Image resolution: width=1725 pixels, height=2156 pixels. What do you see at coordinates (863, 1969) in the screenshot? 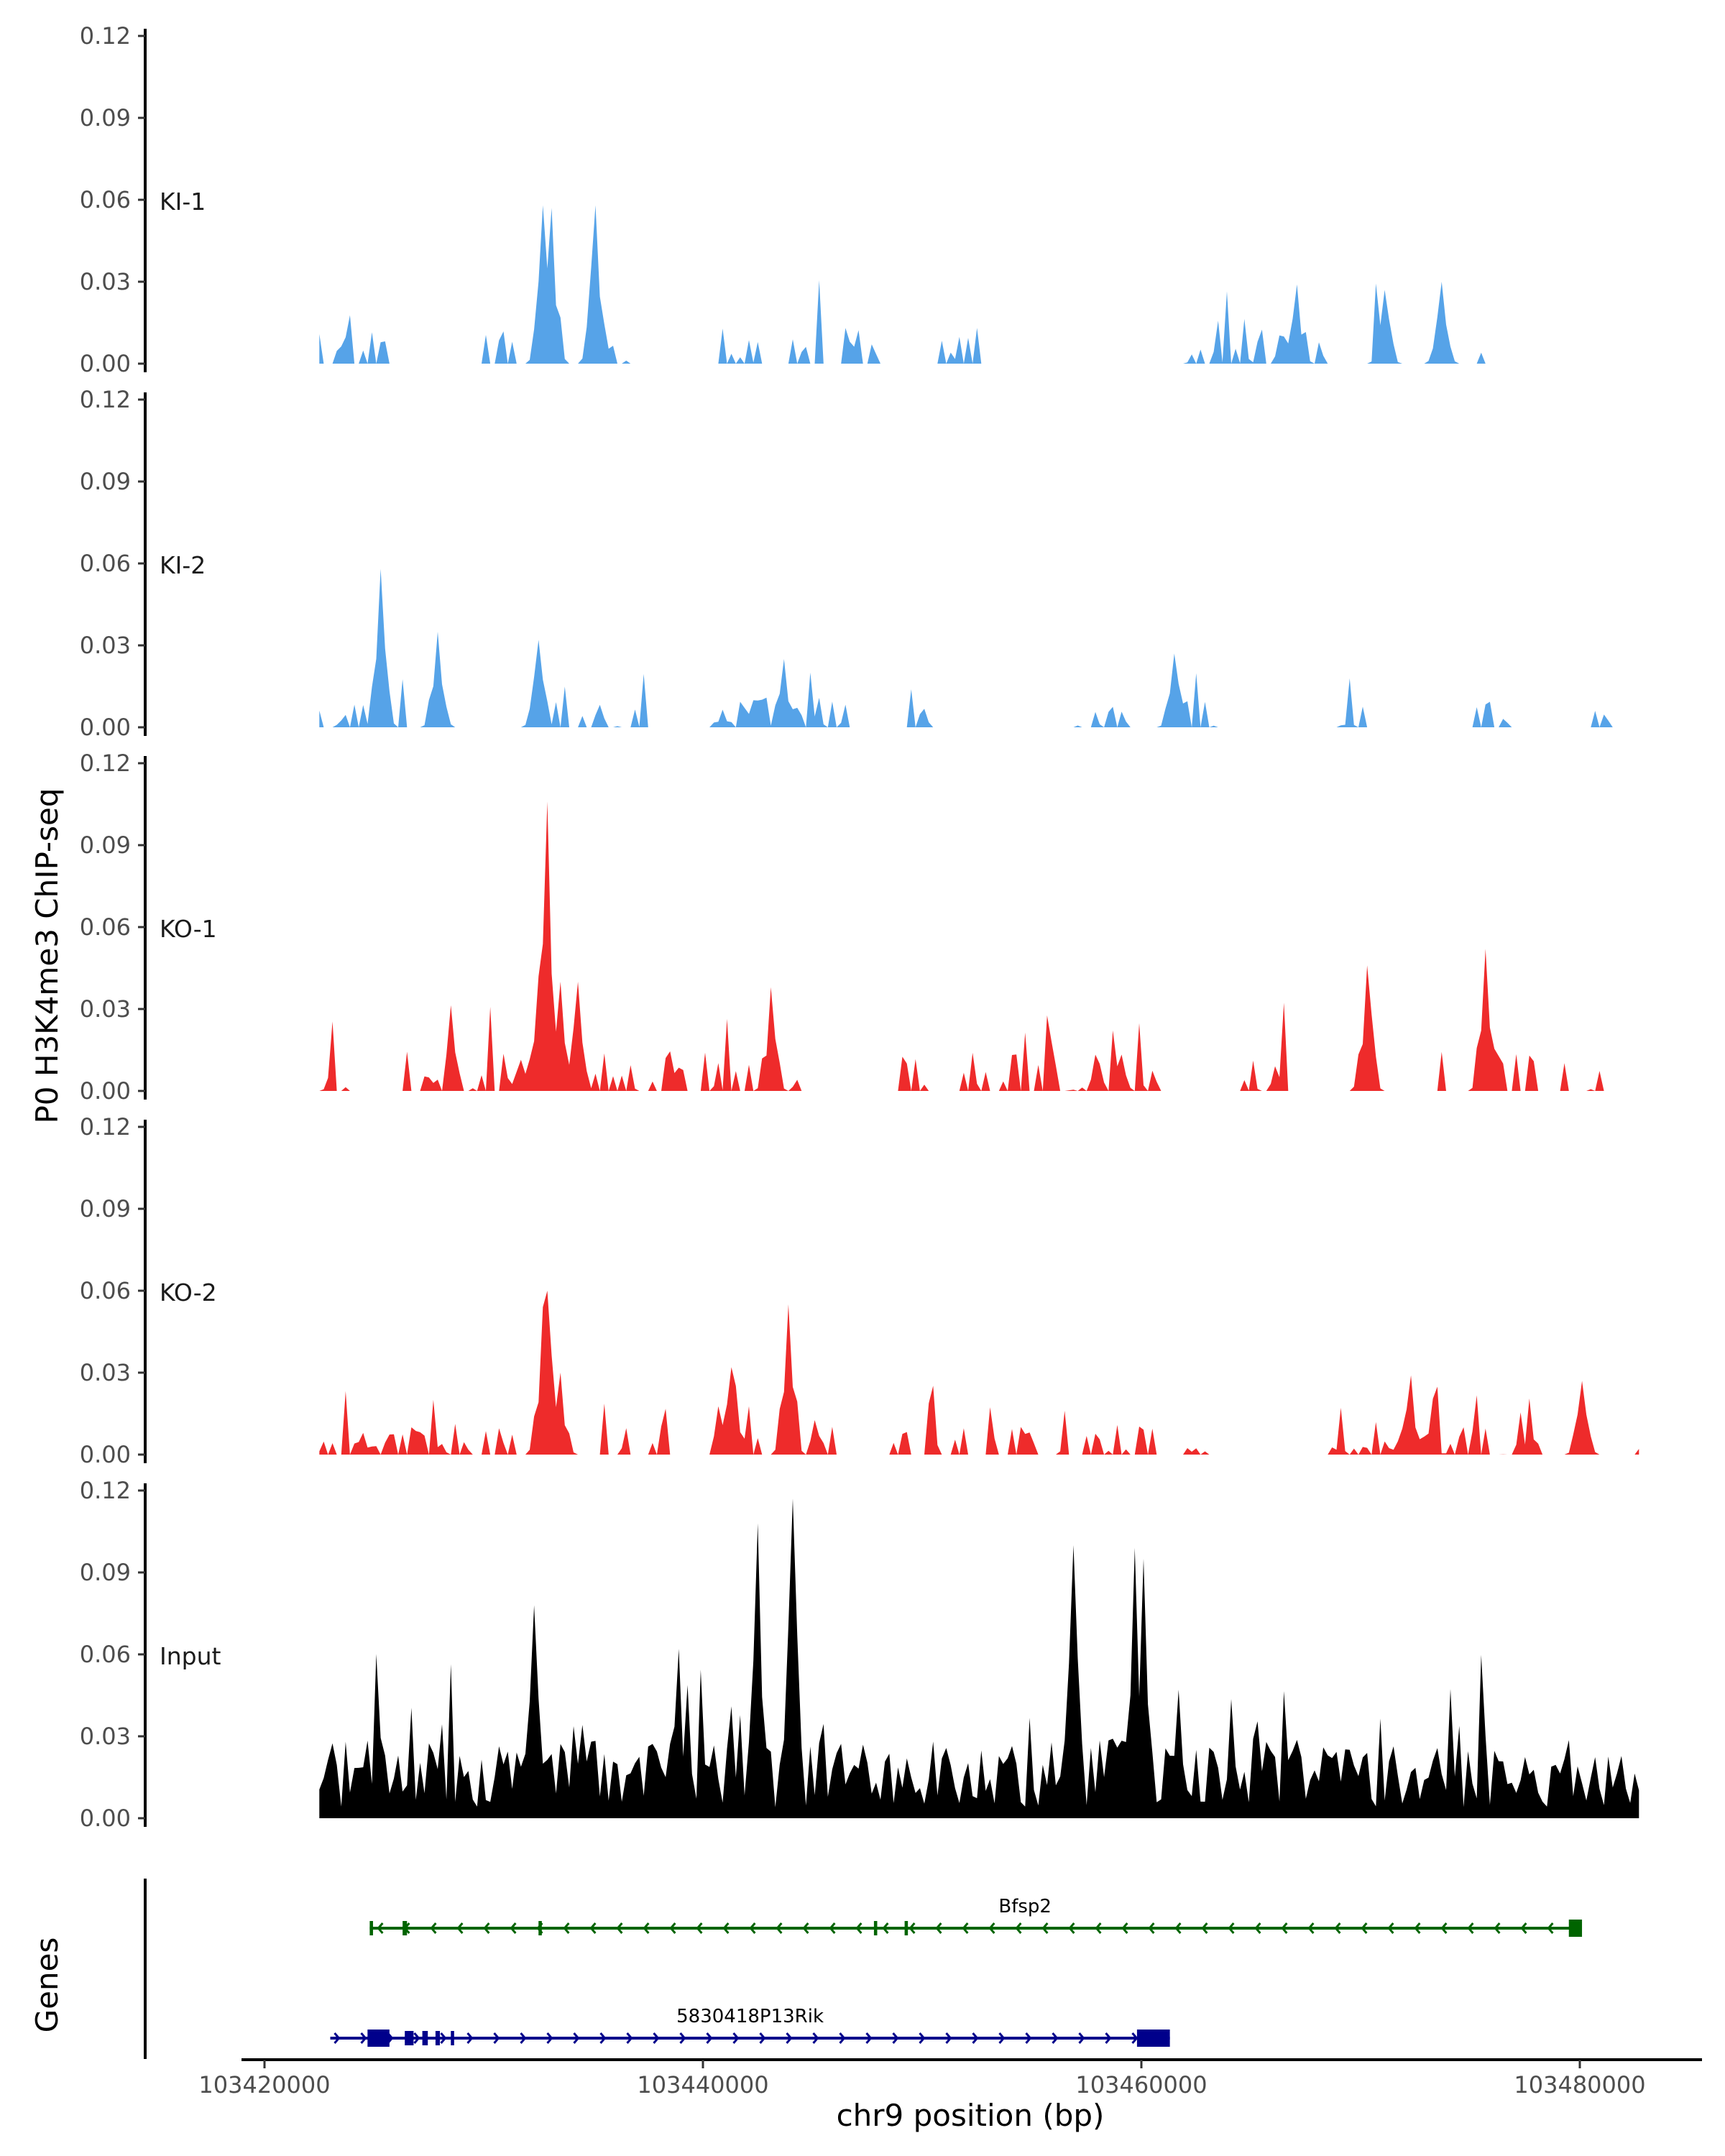
I see `genes-panel: Bfsp2 5830418P13Rik` at bounding box center [863, 1969].